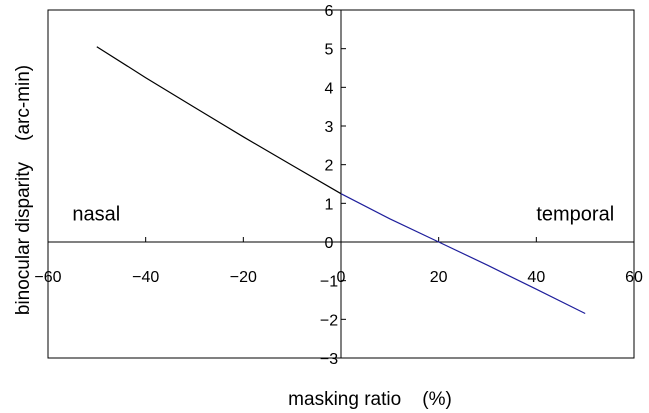 The height and width of the screenshot is (413, 649). What do you see at coordinates (634, 277) in the screenshot?
I see `x-tick-label: 60` at bounding box center [634, 277].